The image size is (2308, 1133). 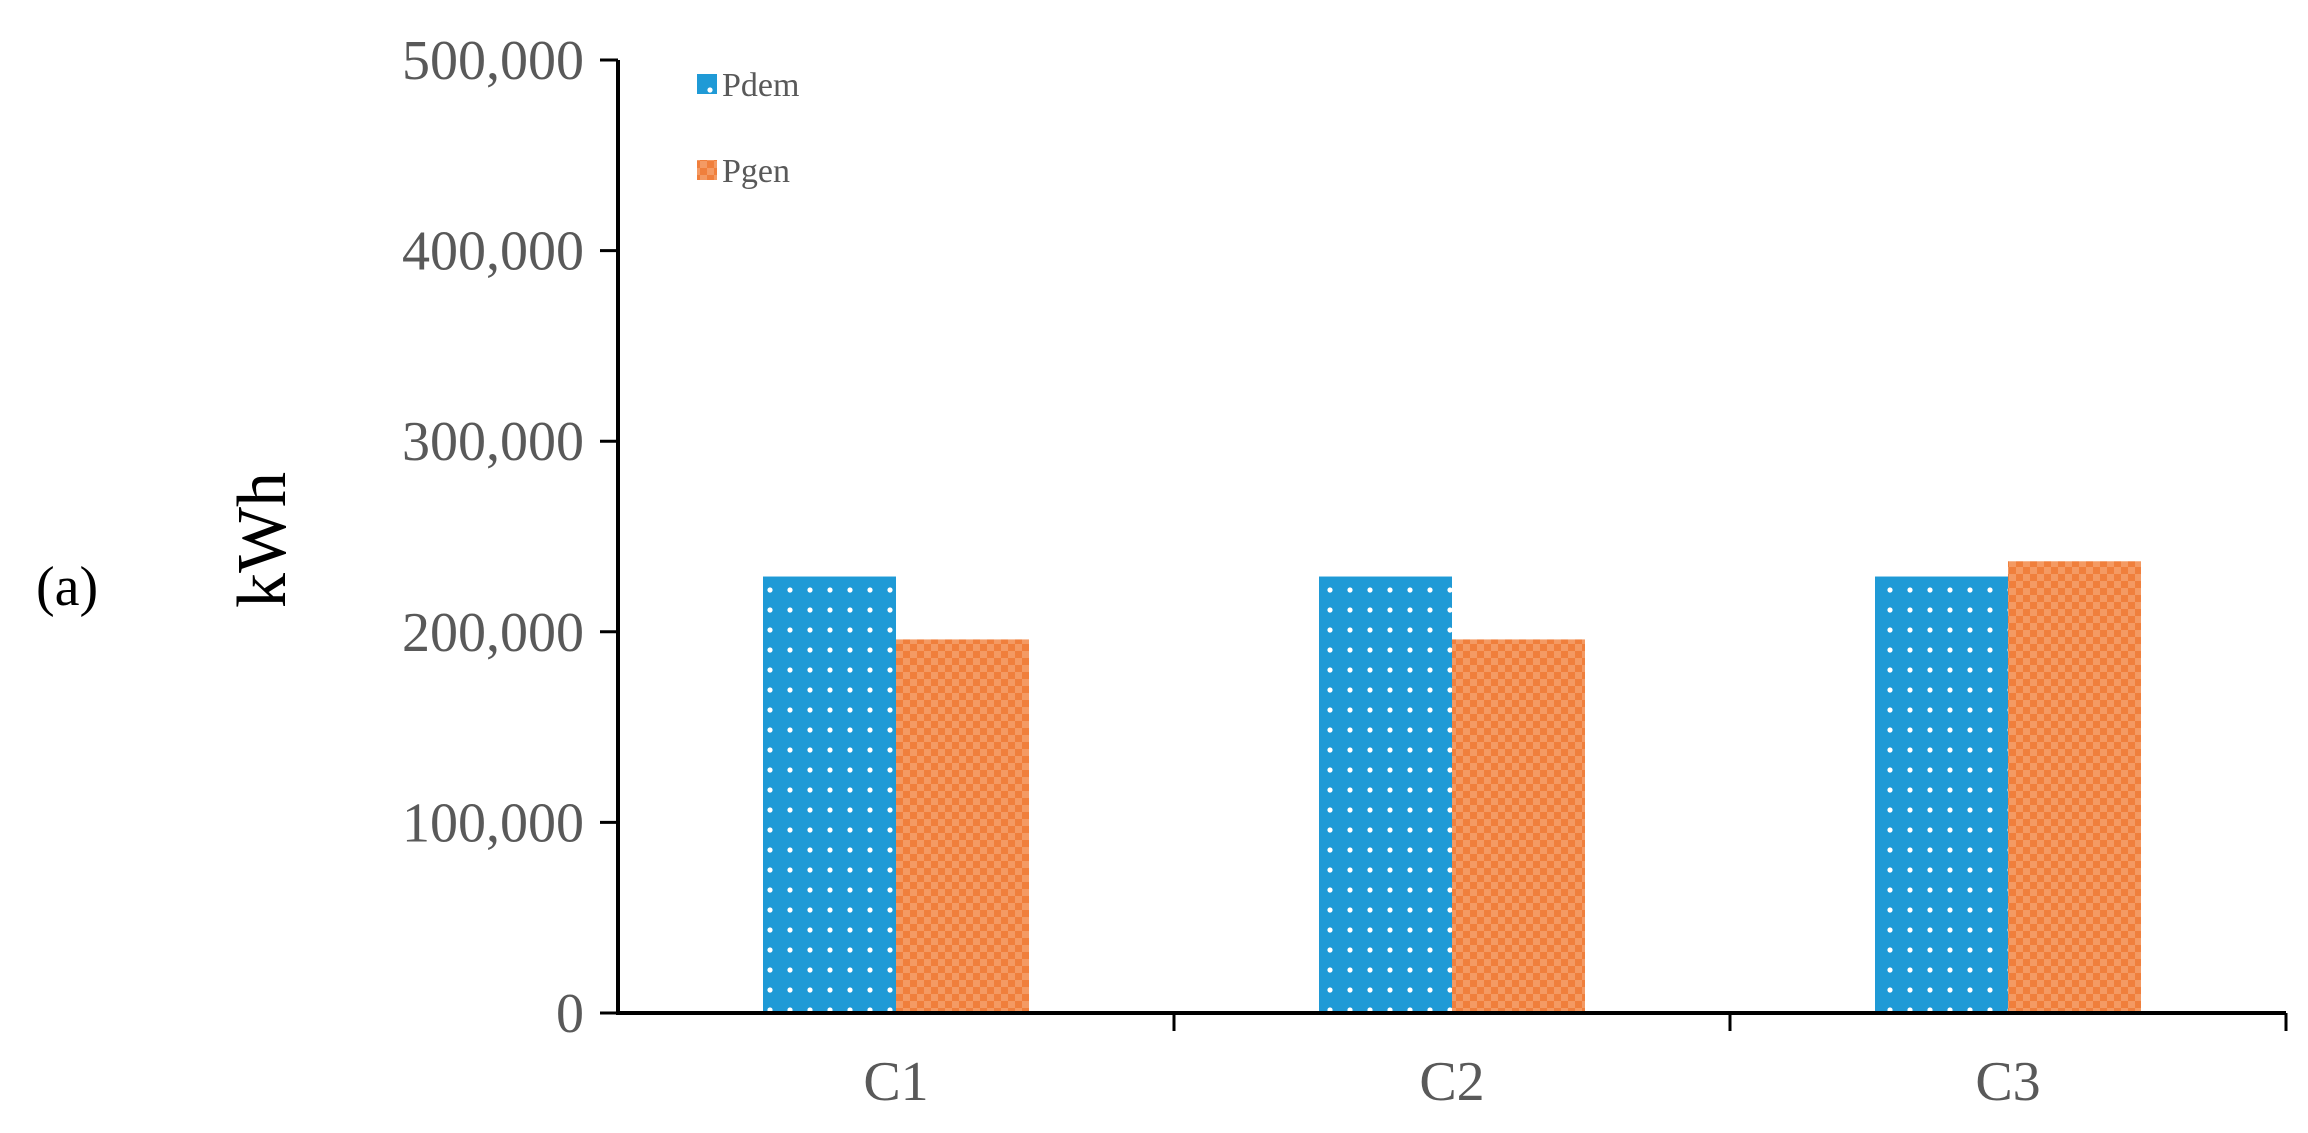 I want to click on legend: Pdem Pgen, so click(x=748, y=128).